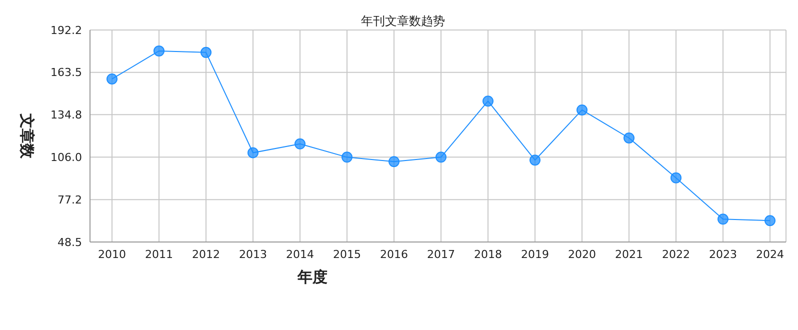 This screenshot has height=330, width=798. Describe the element at coordinates (70, 242) in the screenshot. I see `y-tick-label: 48.5` at that location.